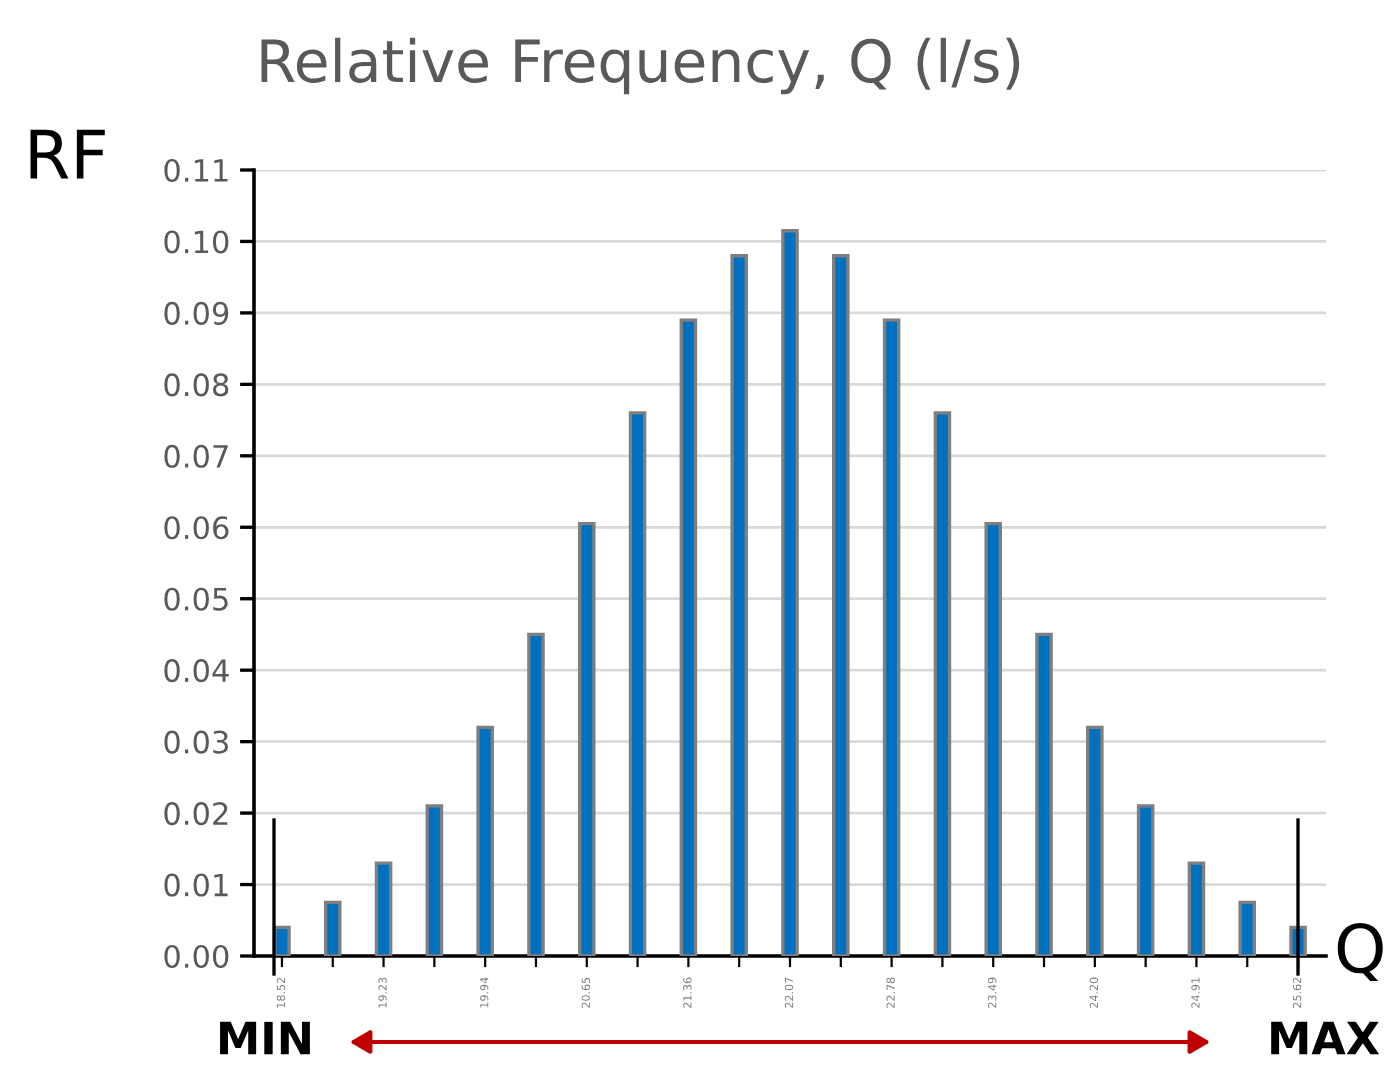  Describe the element at coordinates (196, 742) in the screenshot. I see `y-tick-label: 0.03` at that location.